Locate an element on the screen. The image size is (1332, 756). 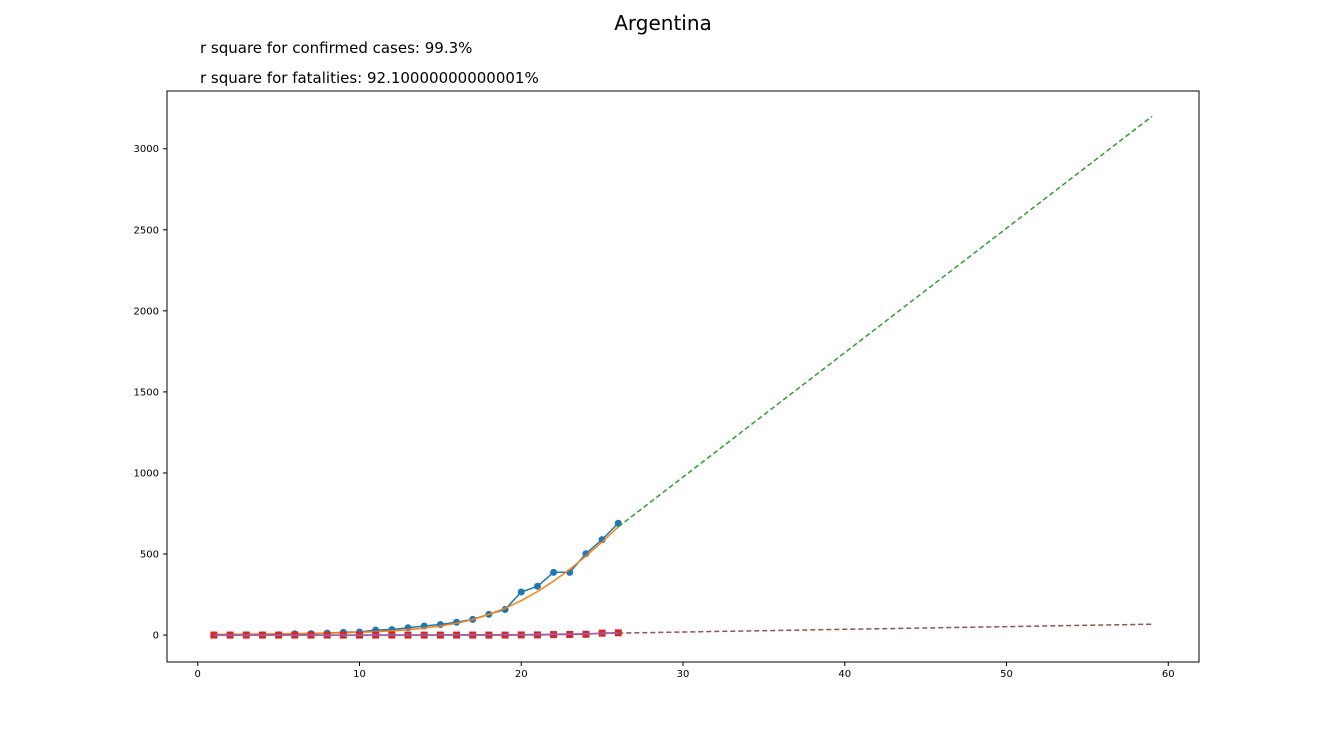
x-tick-label: 0 is located at coordinates (198, 674).